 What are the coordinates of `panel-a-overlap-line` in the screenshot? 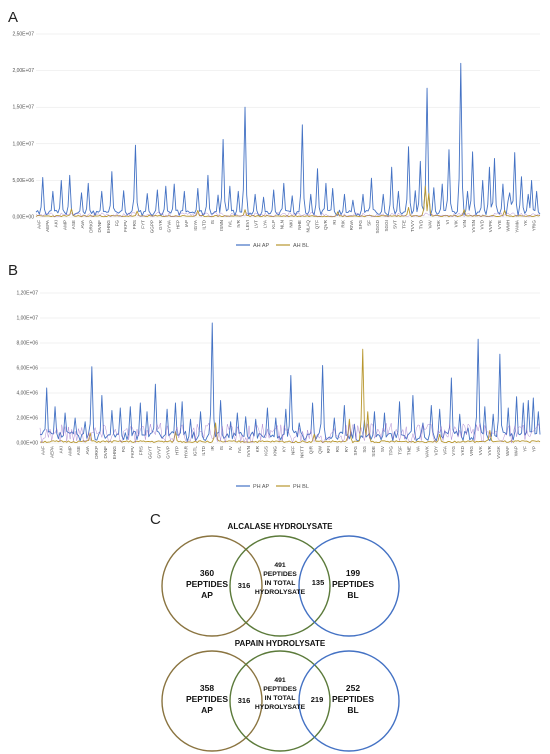 It's located at (288, 215).